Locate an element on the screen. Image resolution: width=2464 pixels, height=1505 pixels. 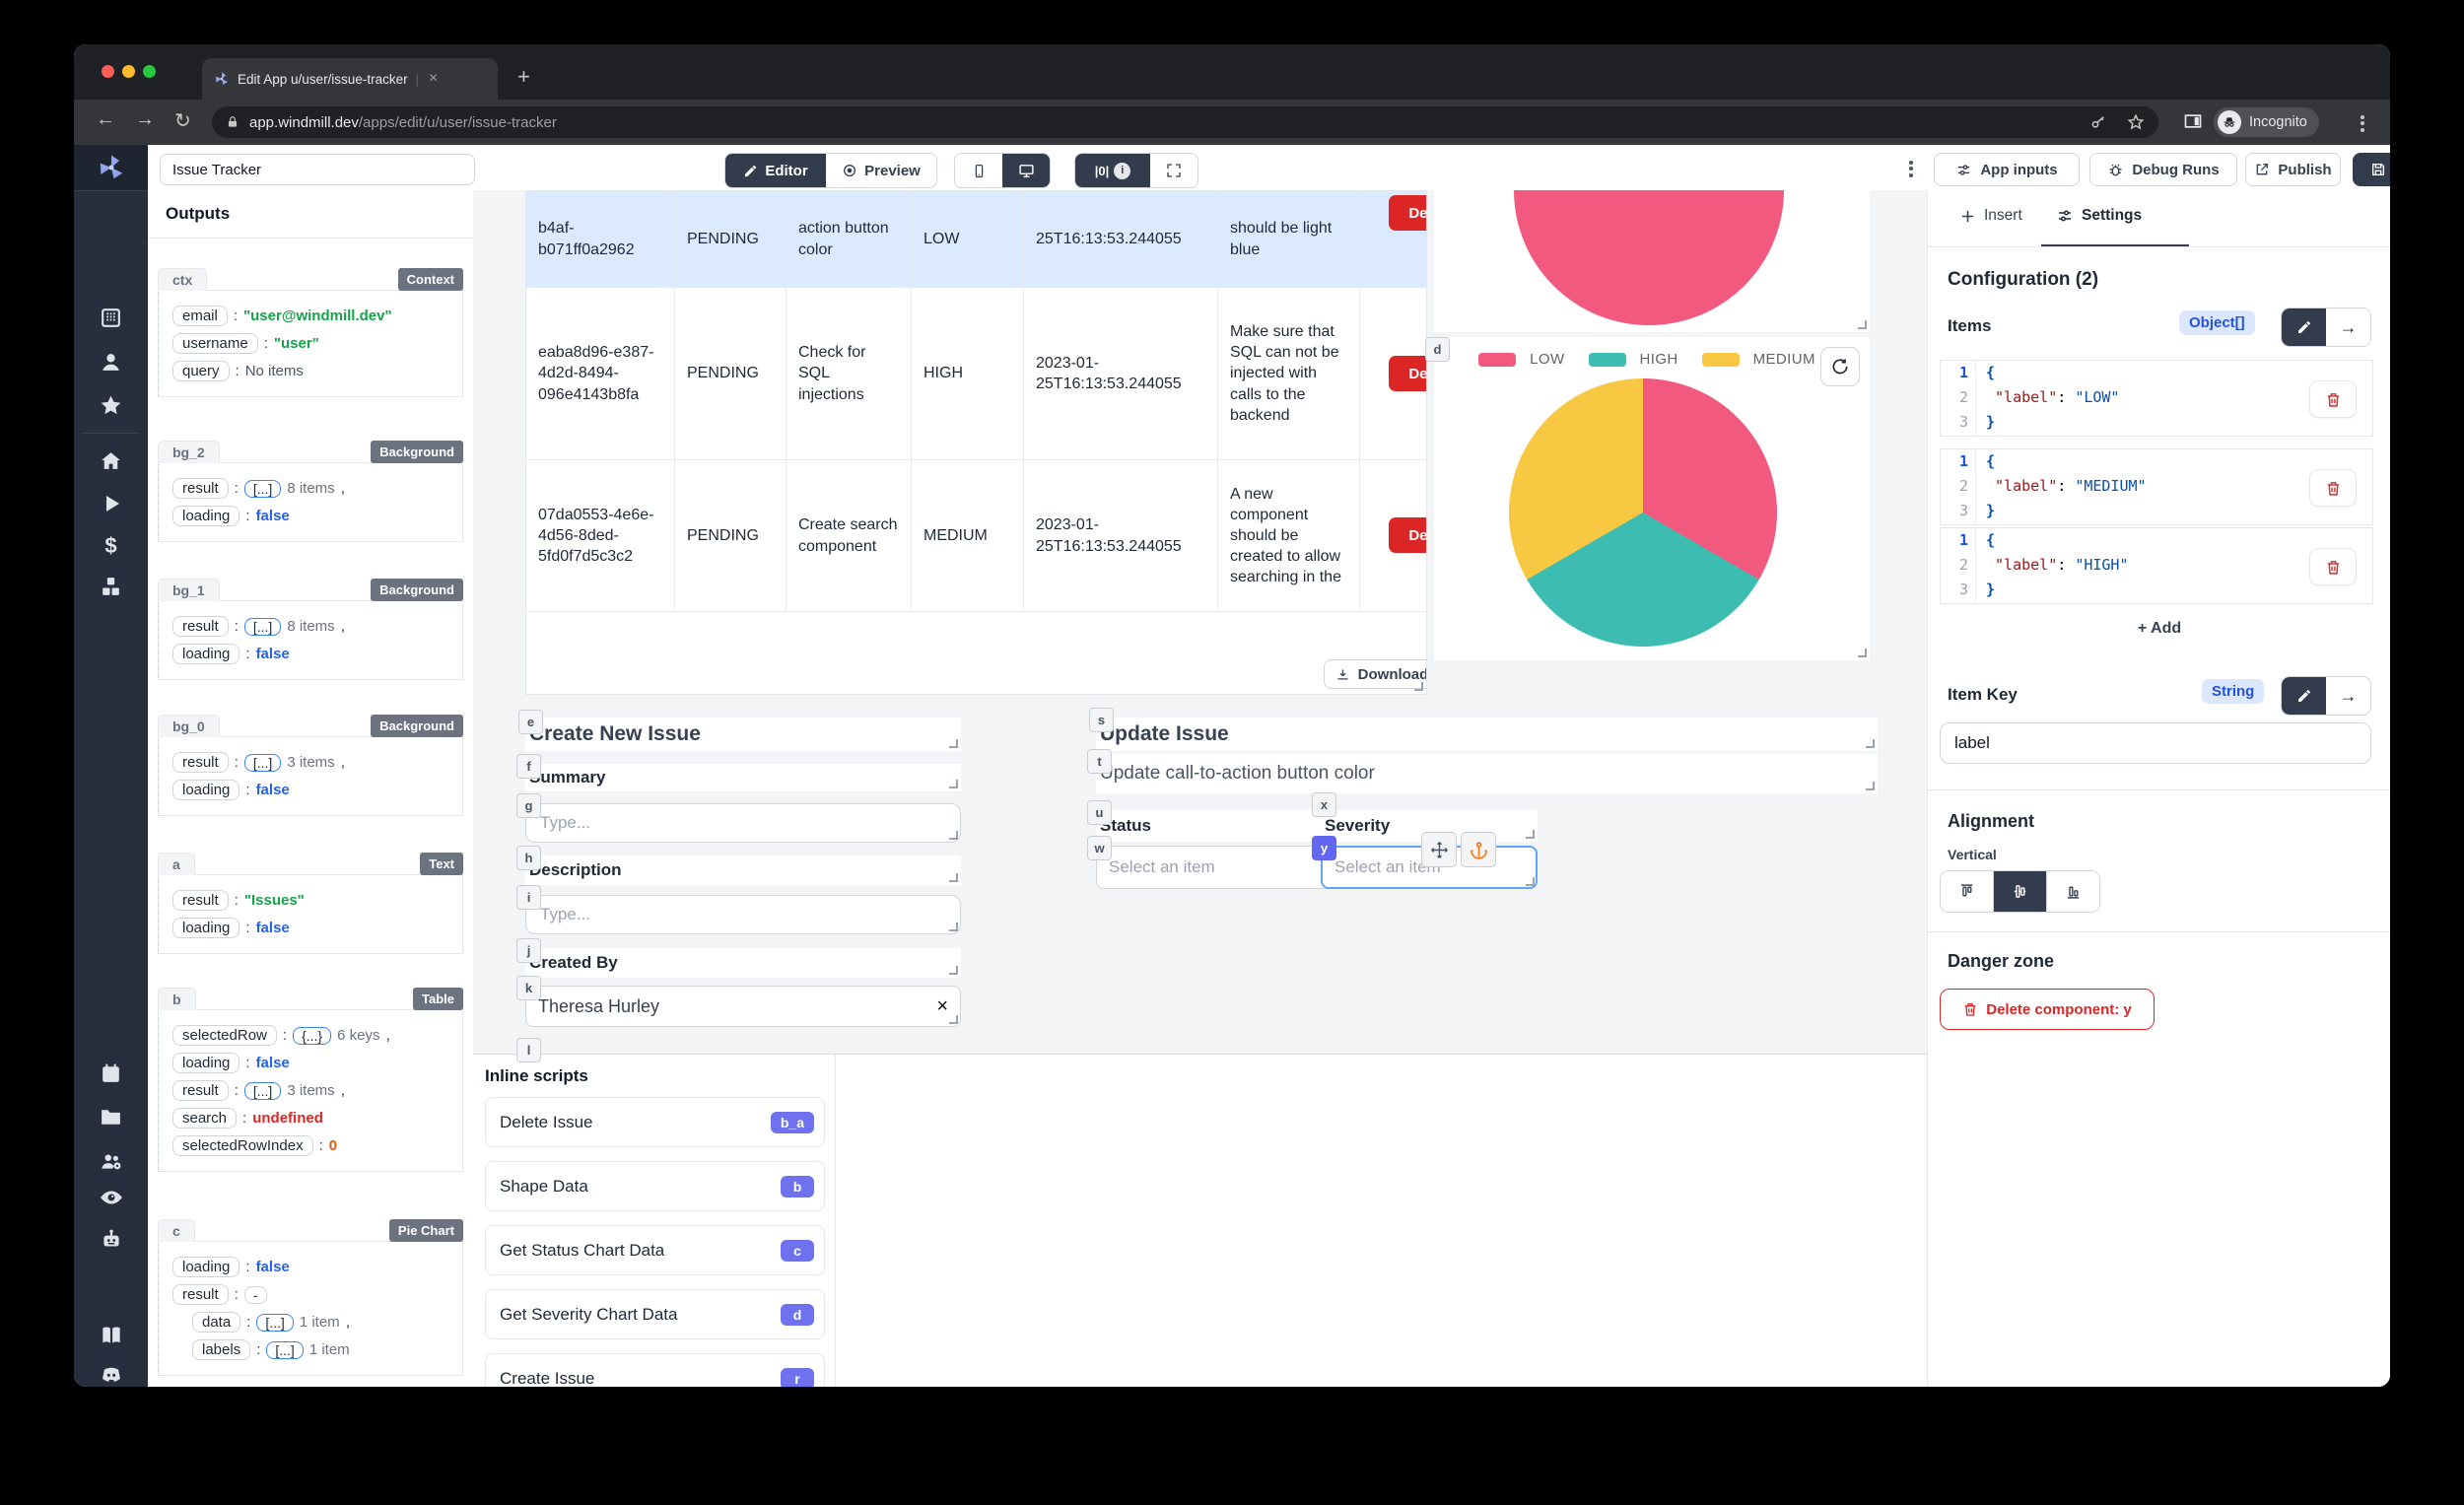
inline-script-item: Shape Data b is located at coordinates (655, 1186).